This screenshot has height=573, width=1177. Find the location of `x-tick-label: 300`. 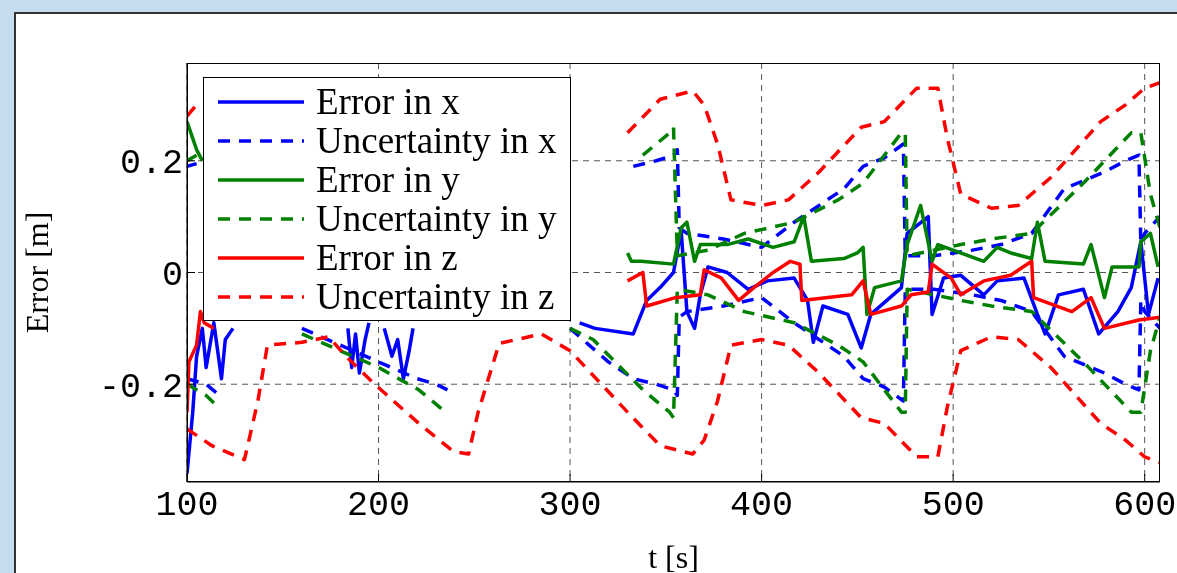

x-tick-label: 300 is located at coordinates (570, 505).